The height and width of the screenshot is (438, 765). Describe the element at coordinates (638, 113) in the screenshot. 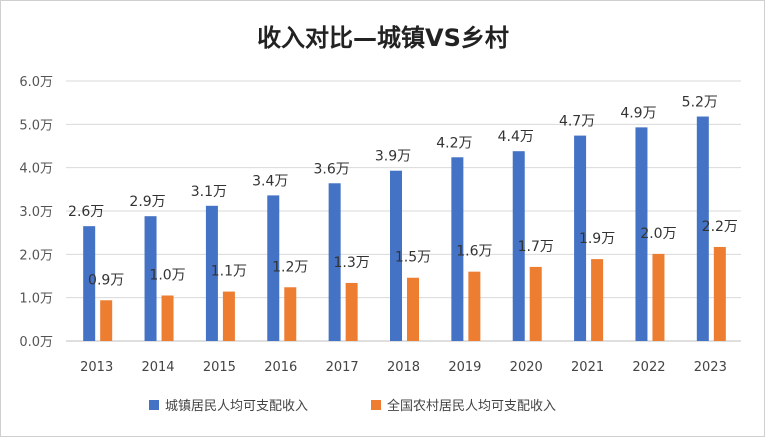

I see `urban-data-label: 4.9万` at that location.